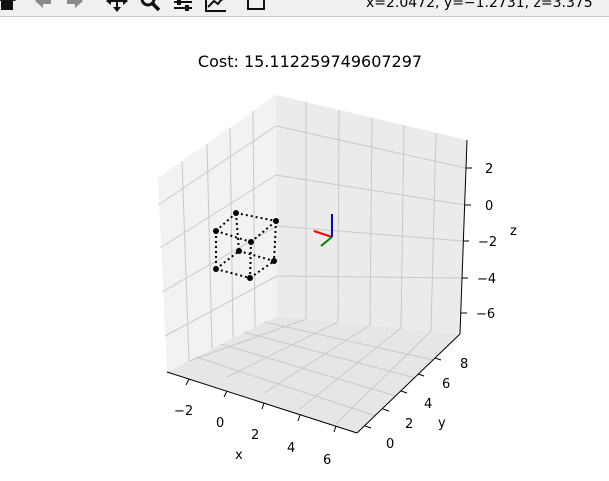 The width and height of the screenshot is (609, 481). What do you see at coordinates (261, 405) in the screenshot?
I see `x-tick-marks` at bounding box center [261, 405].